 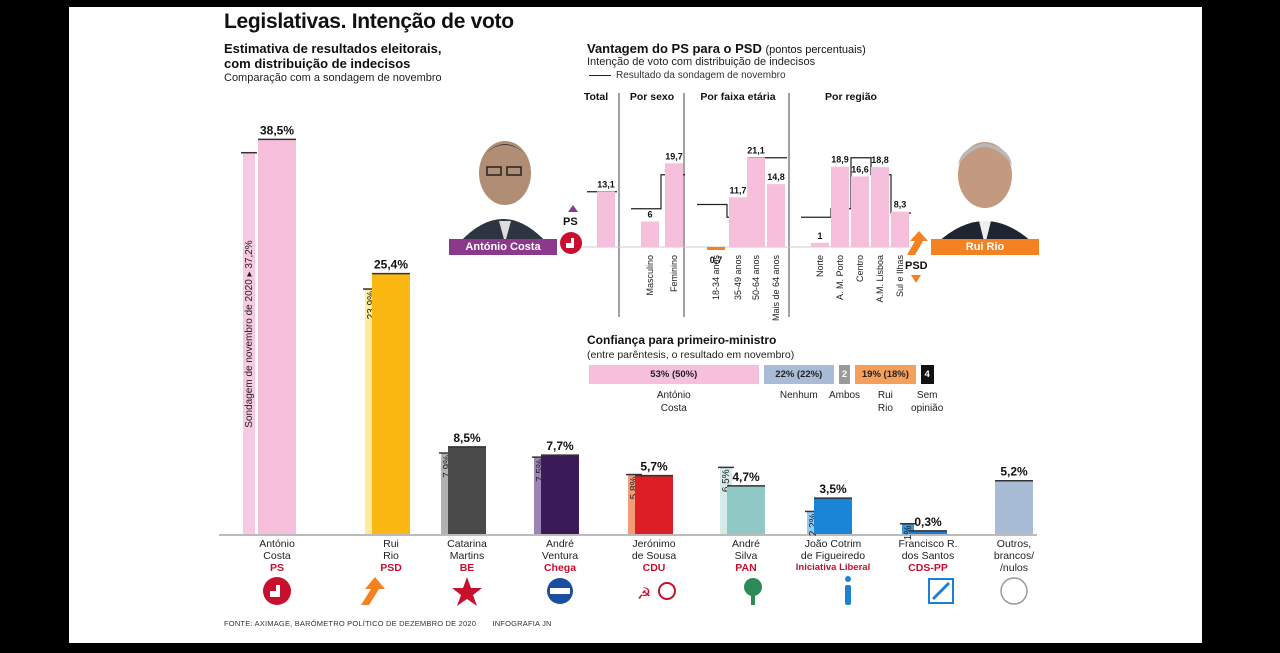 I want to click on confidence-segment: 2, so click(x=844, y=374).